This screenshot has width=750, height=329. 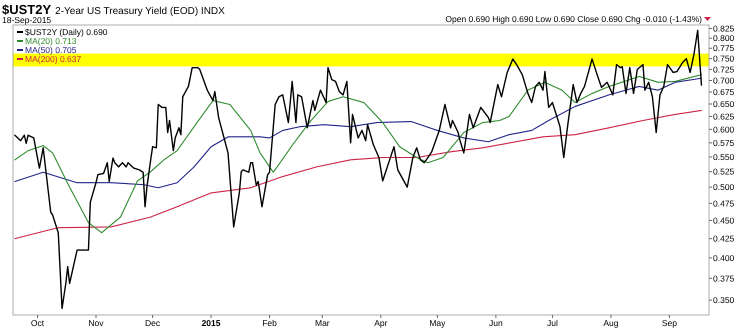 I want to click on legend-label: MA(50) 0.705, so click(x=51, y=49).